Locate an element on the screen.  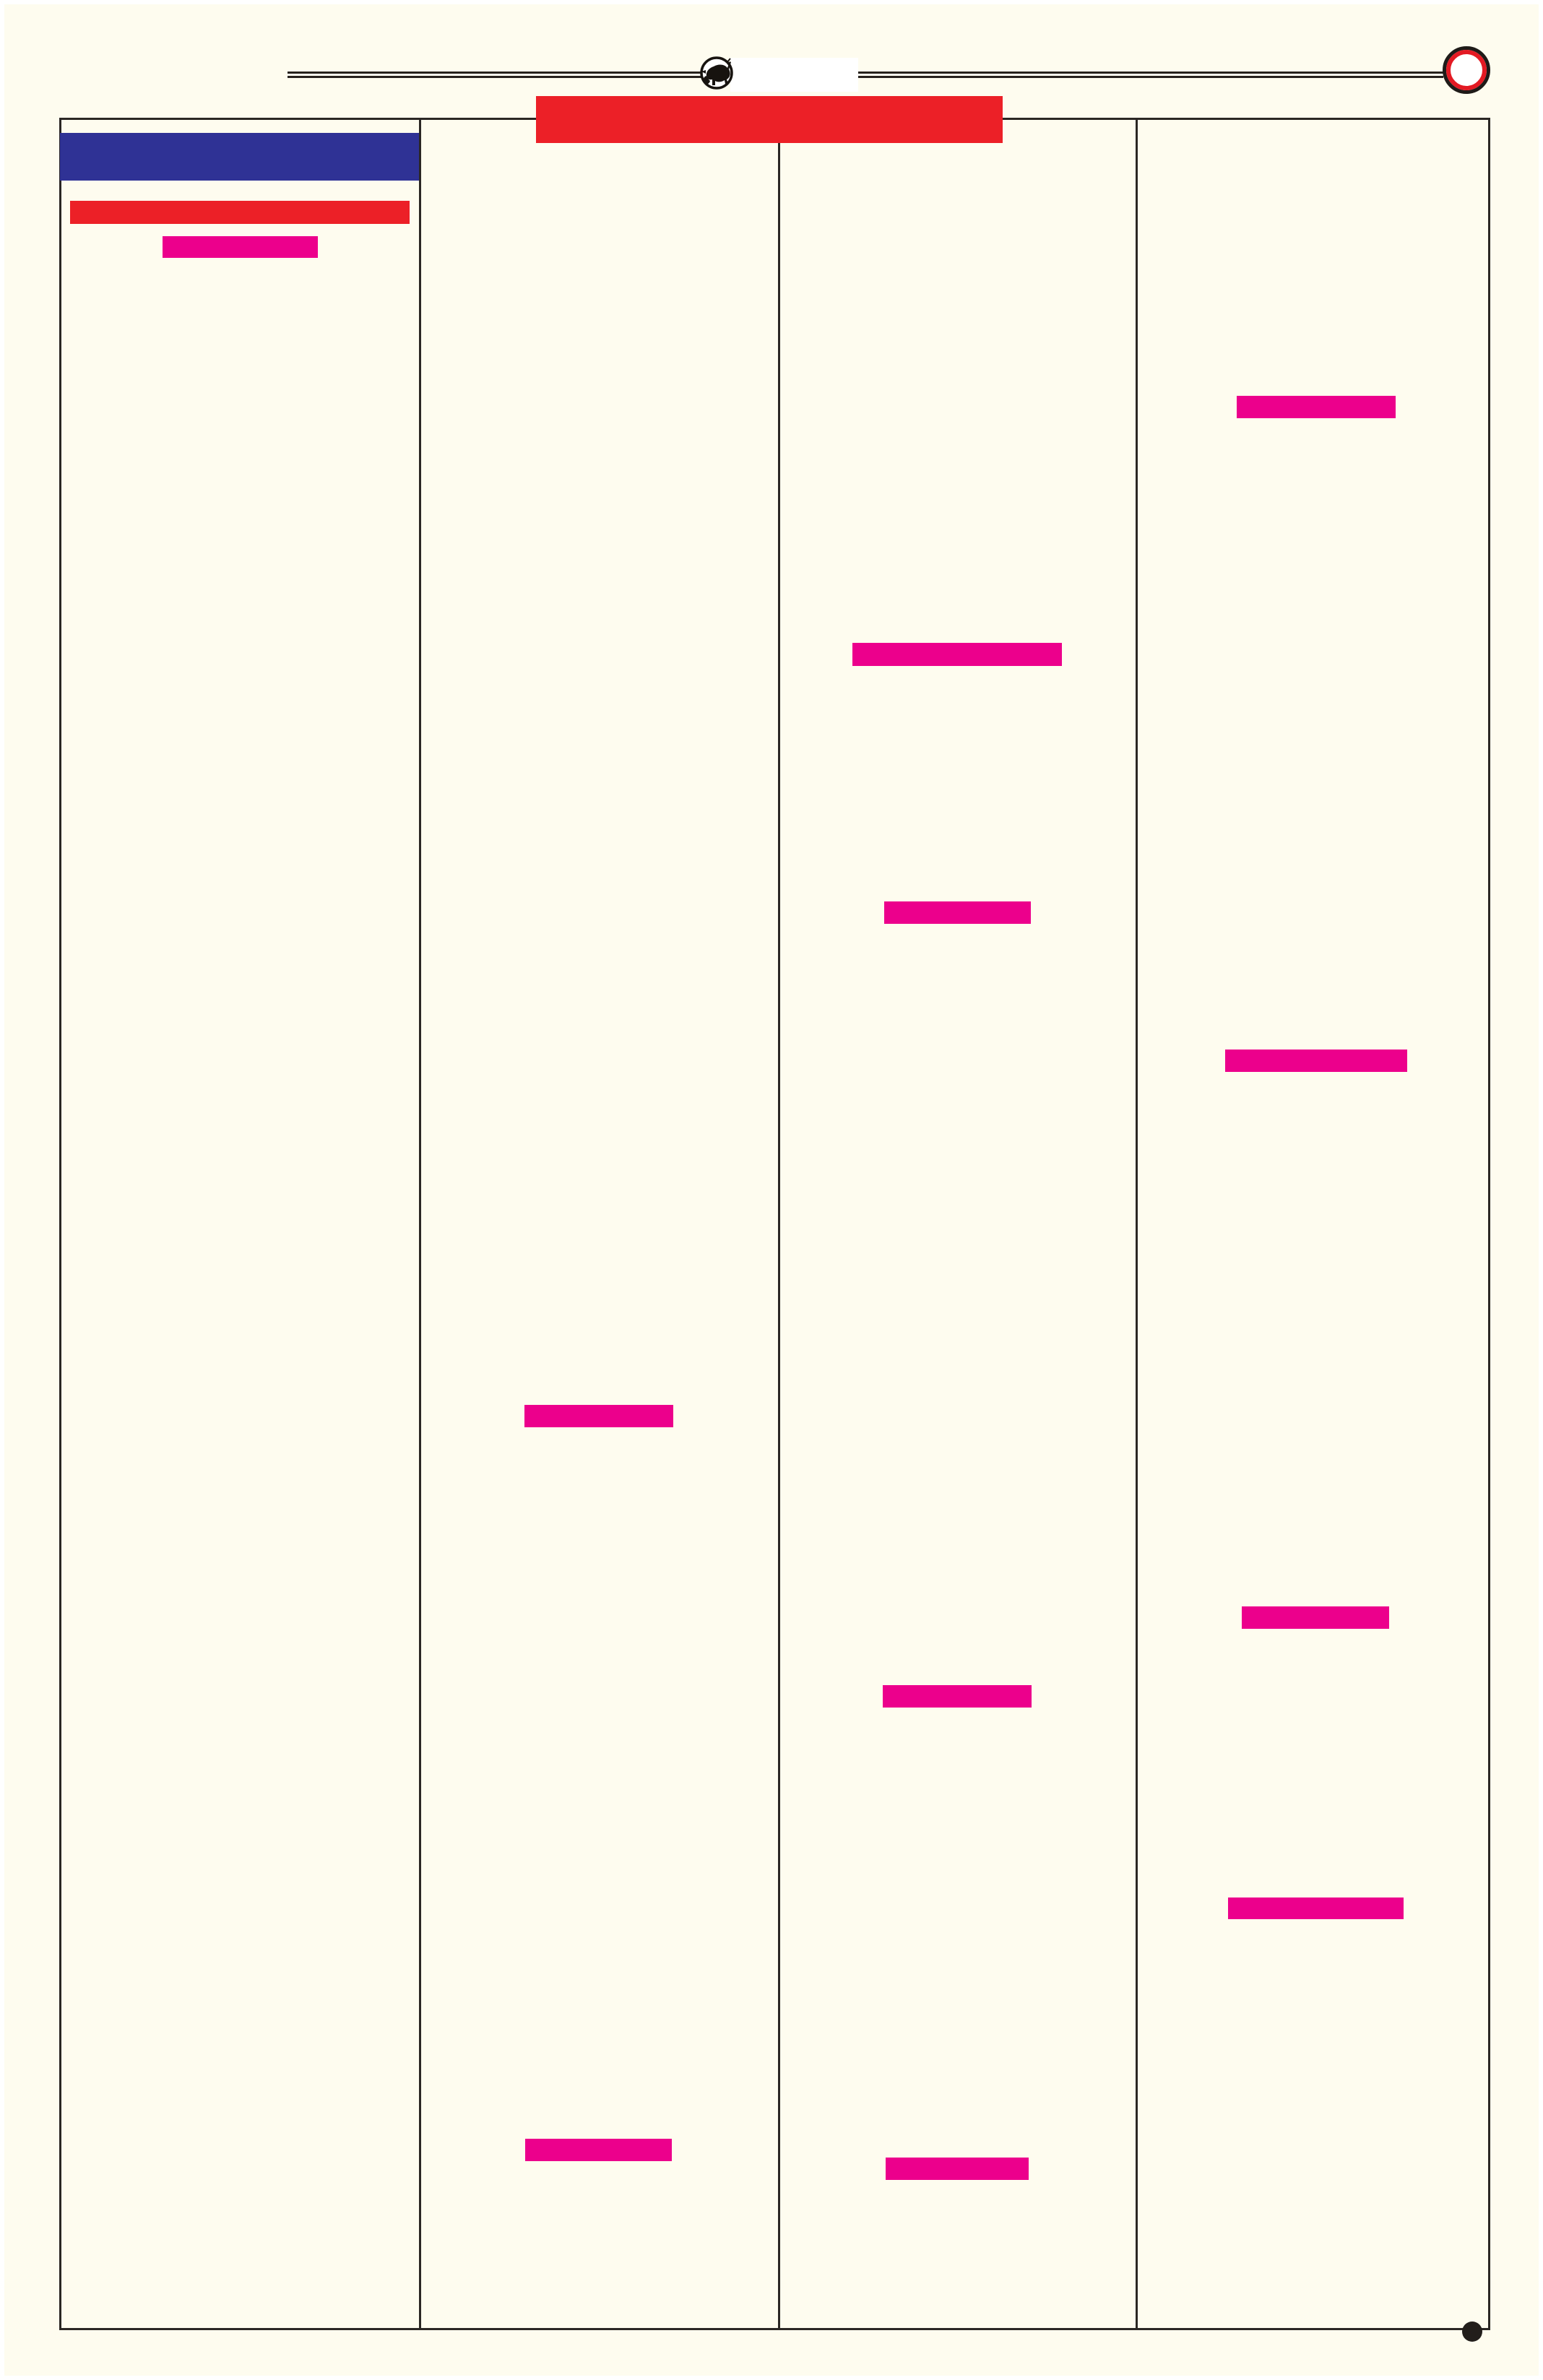
masthead-white-patch is located at coordinates (794, 75).